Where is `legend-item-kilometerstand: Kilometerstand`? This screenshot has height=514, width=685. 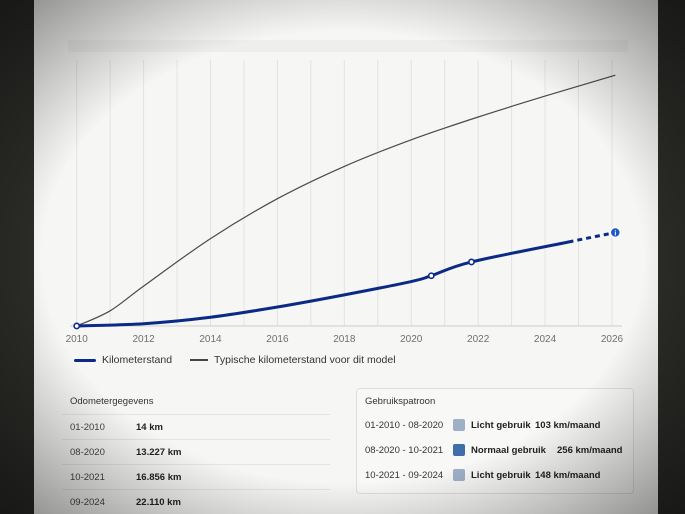 legend-item-kilometerstand: Kilometerstand is located at coordinates (123, 360).